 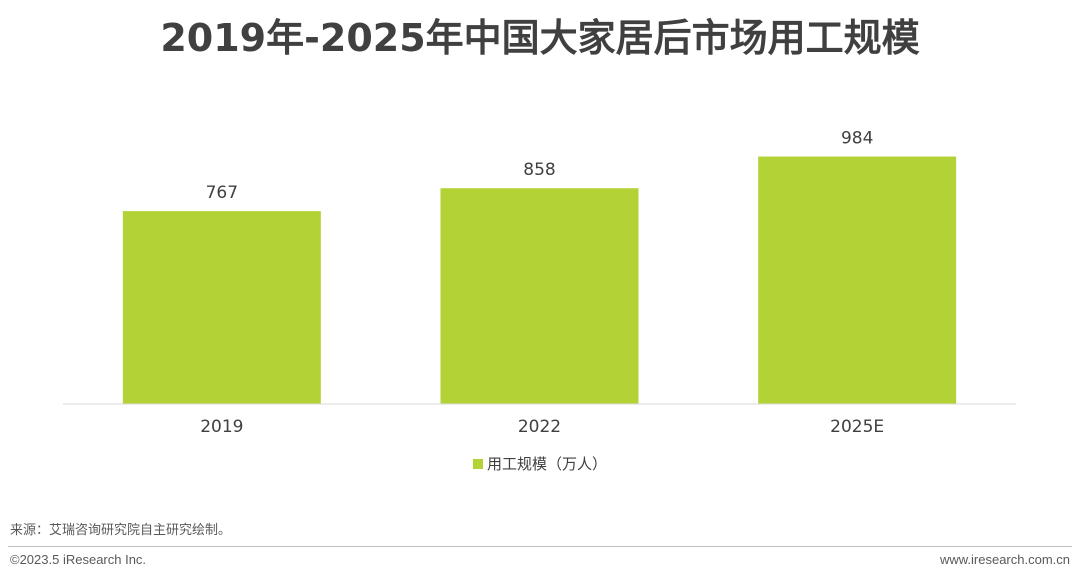 What do you see at coordinates (1004, 559) in the screenshot?
I see `website-link: www.iresearch.com.cn` at bounding box center [1004, 559].